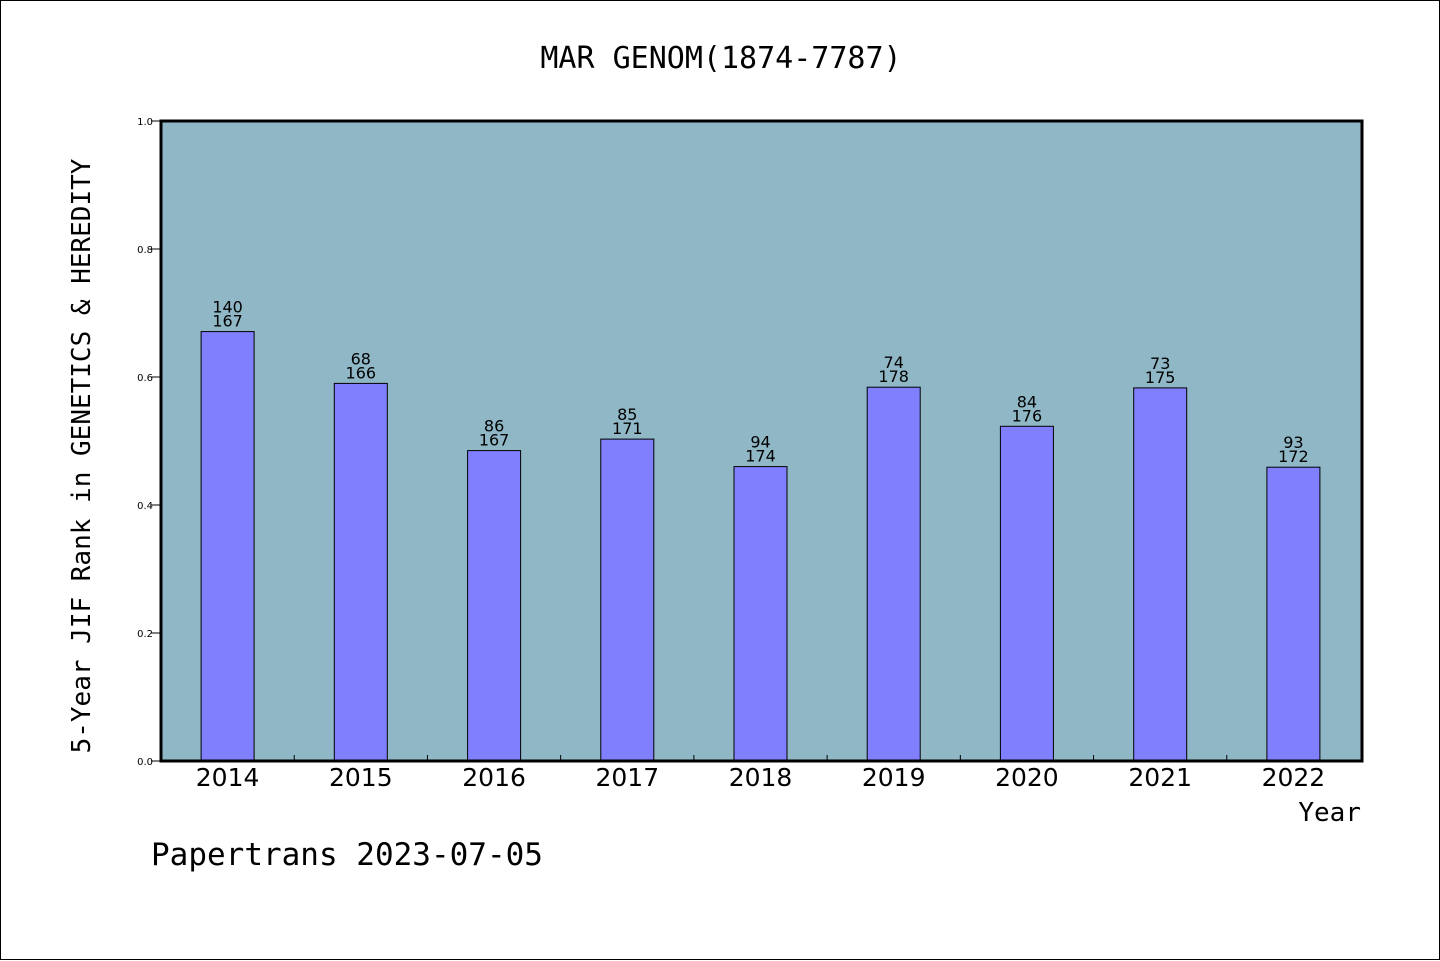 This screenshot has height=961, width=1440. Describe the element at coordinates (145, 378) in the screenshot. I see `y-tick-label: 0.6` at that location.